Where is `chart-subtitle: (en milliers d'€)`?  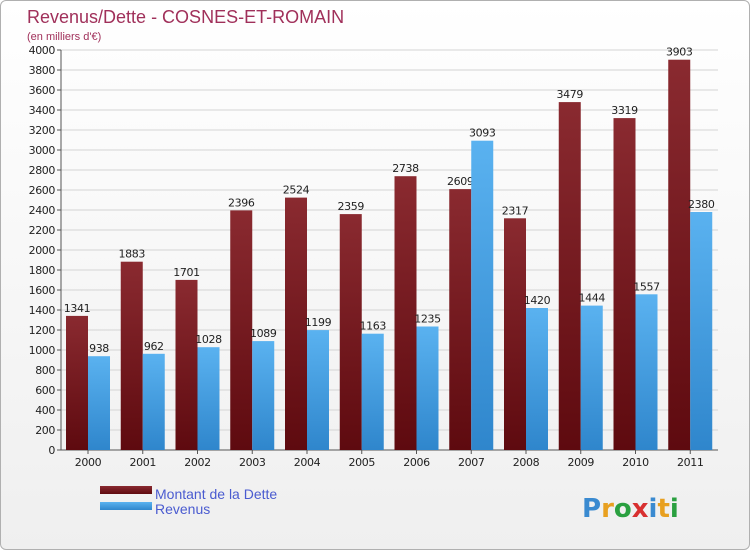
chart-subtitle: (en milliers d'€) is located at coordinates (64, 37).